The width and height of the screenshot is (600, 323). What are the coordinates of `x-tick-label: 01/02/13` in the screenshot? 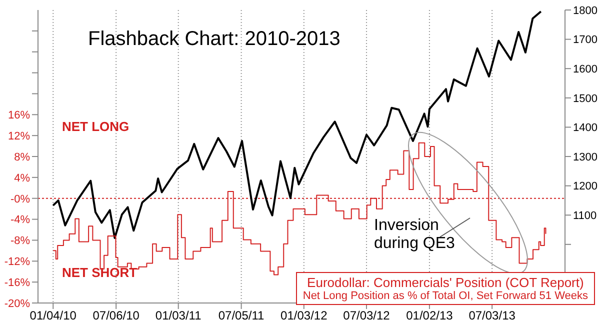 It's located at (430, 315).